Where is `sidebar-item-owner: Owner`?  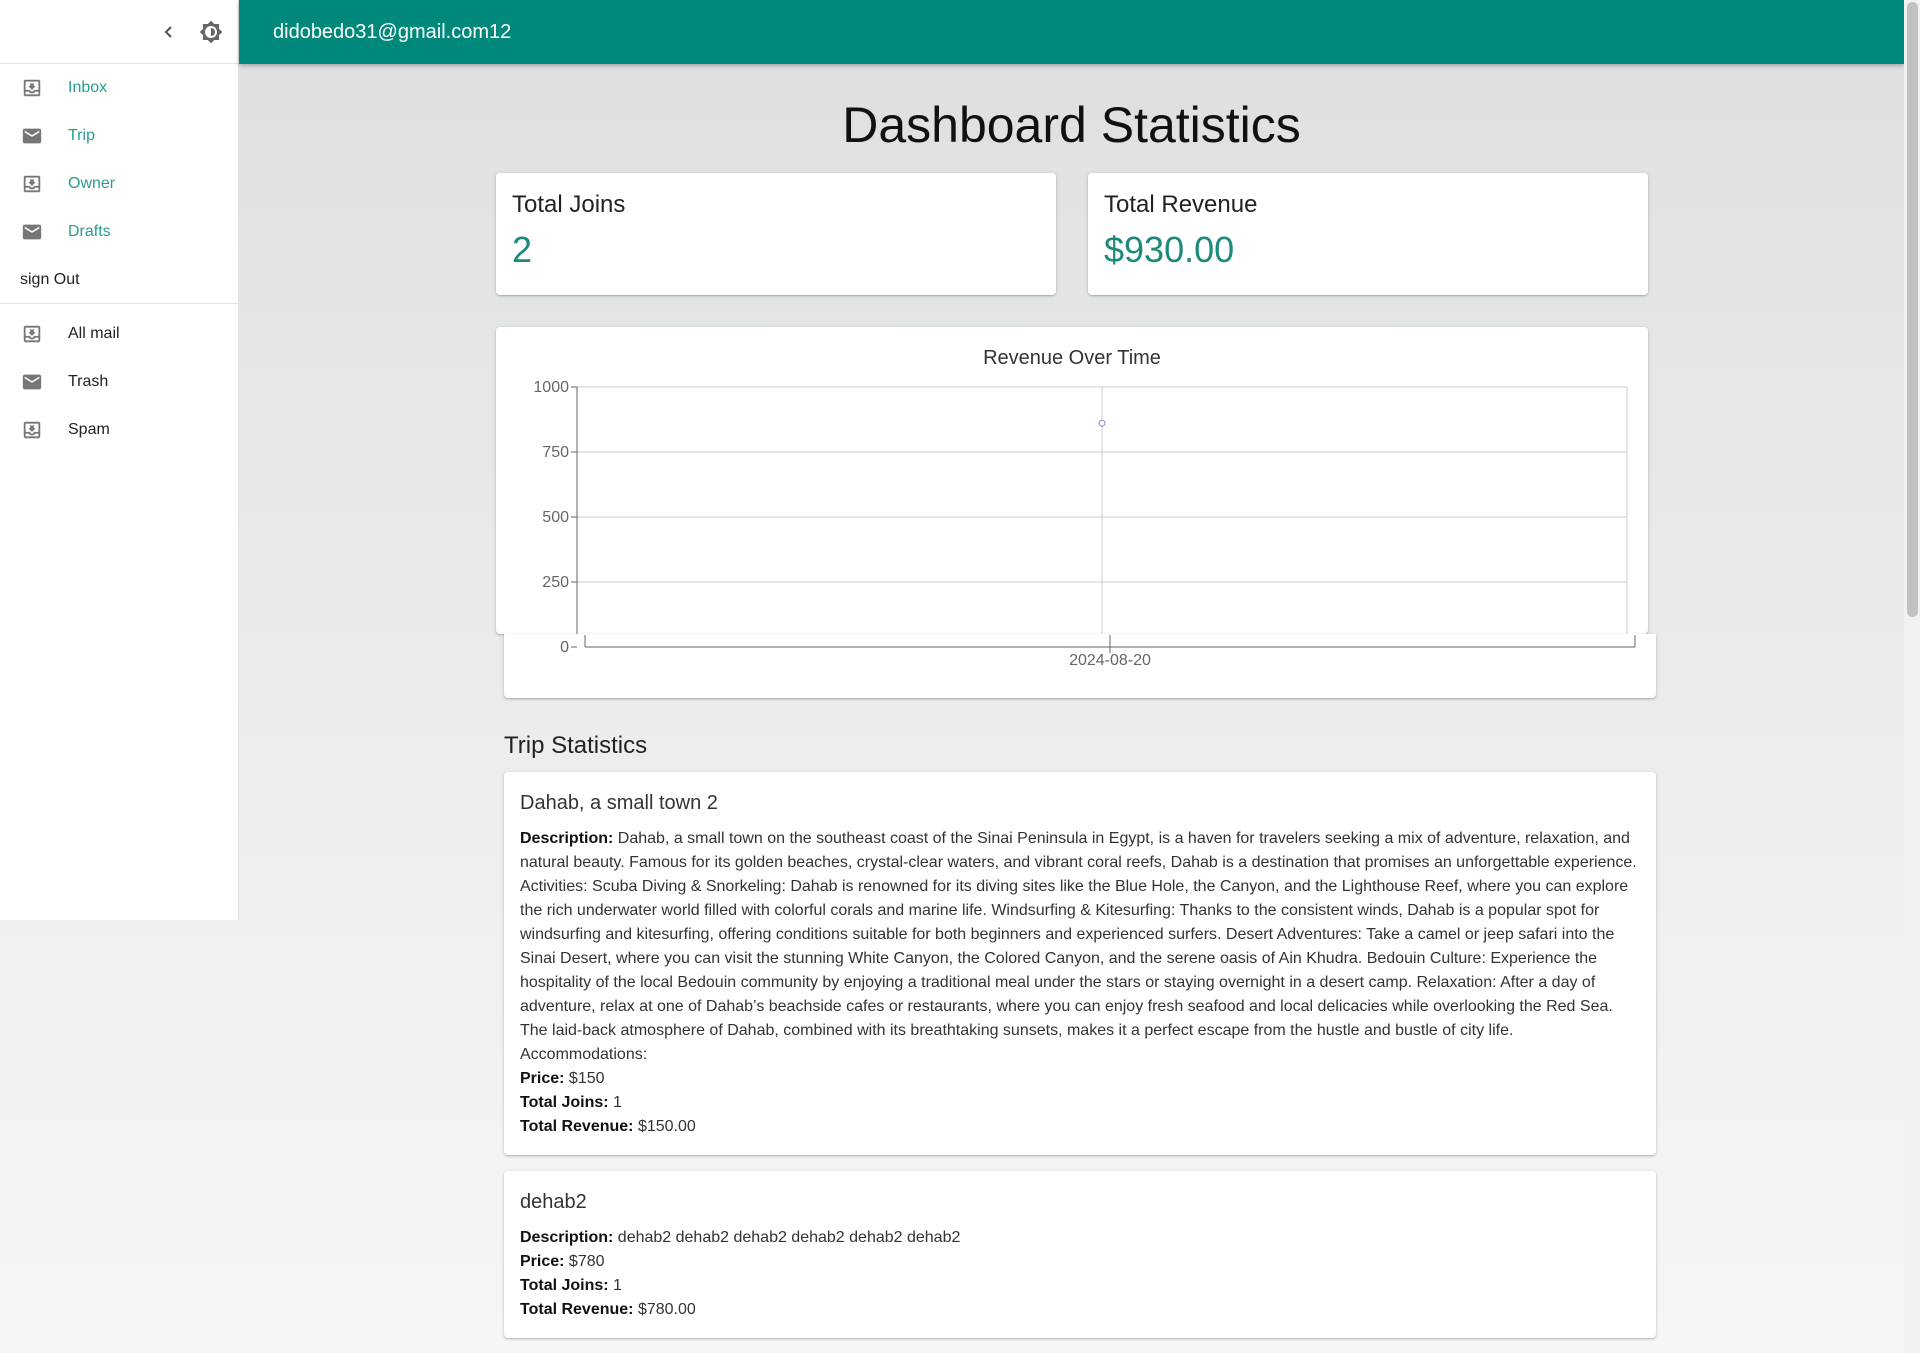
sidebar-item-owner: Owner is located at coordinates (119, 184).